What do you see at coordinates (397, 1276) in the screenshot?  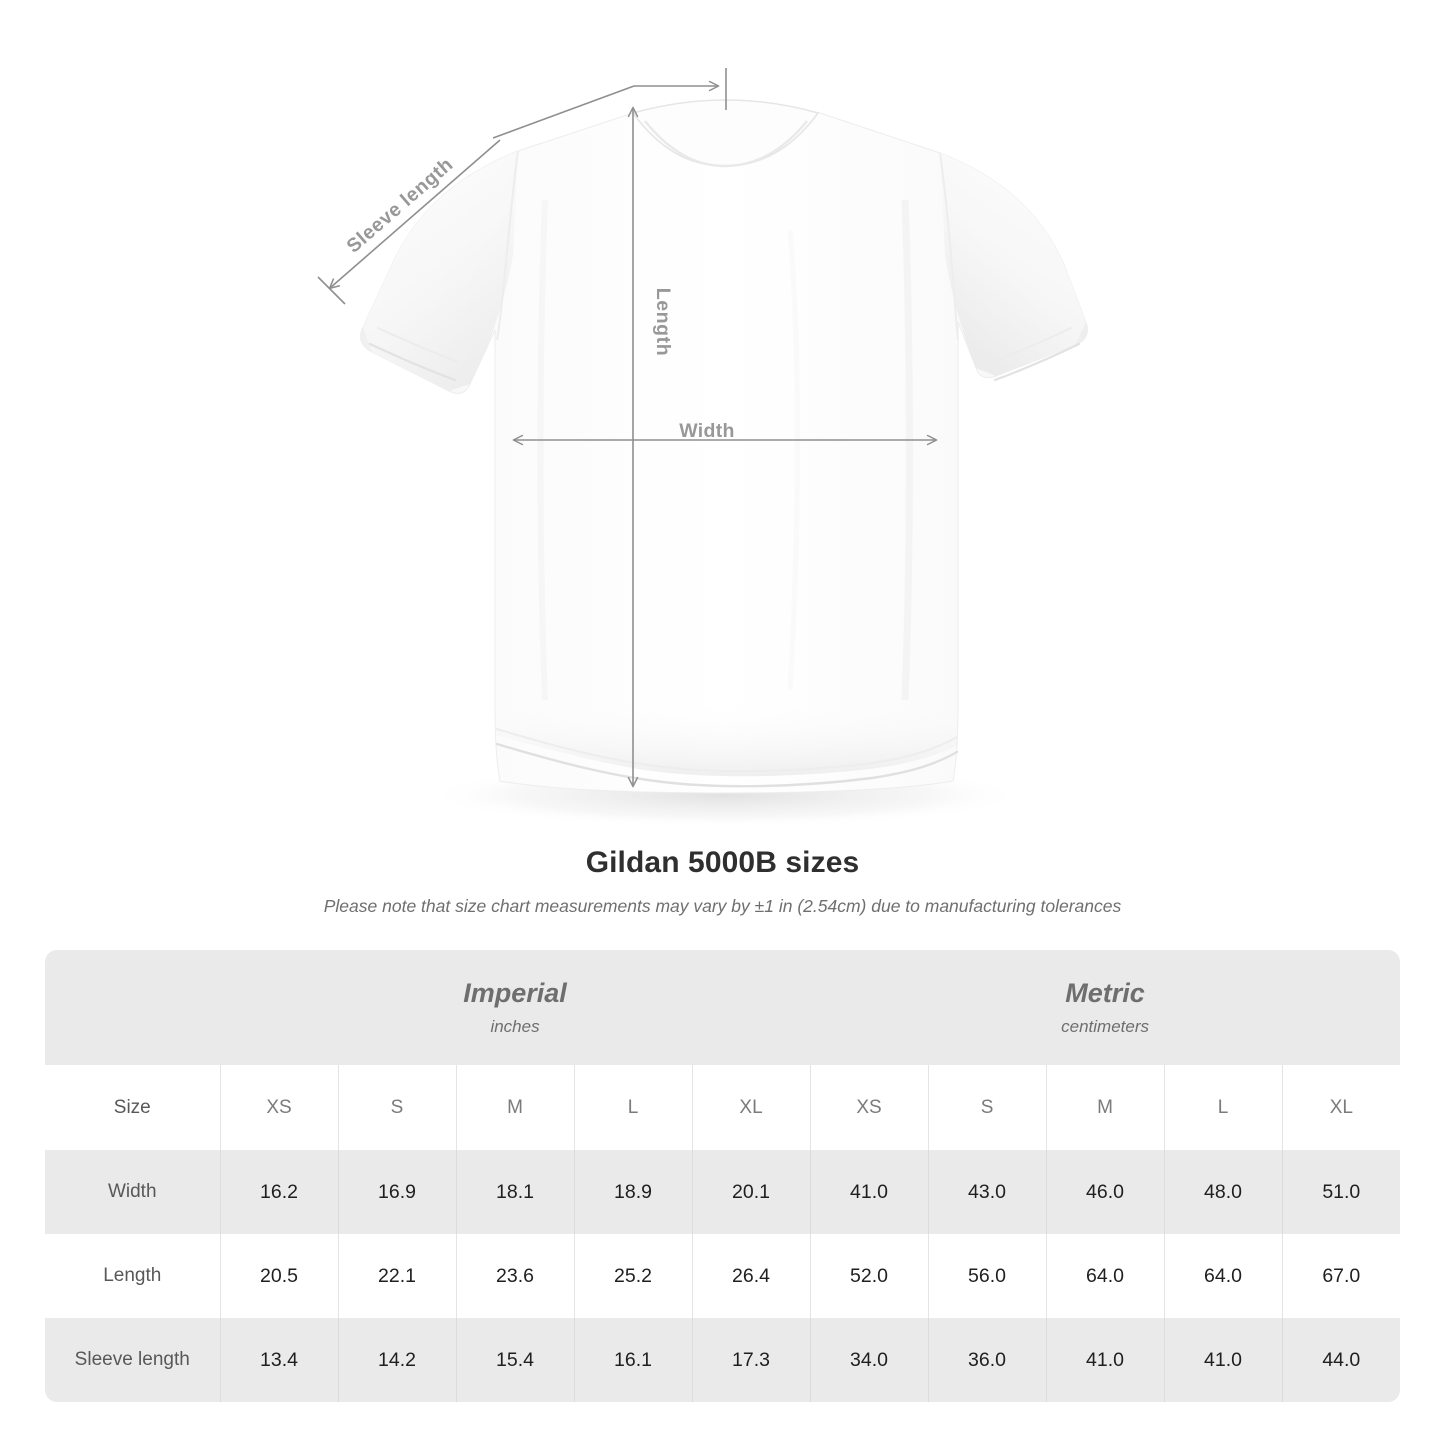 I see `cell-length-imperial-s: 22.1` at bounding box center [397, 1276].